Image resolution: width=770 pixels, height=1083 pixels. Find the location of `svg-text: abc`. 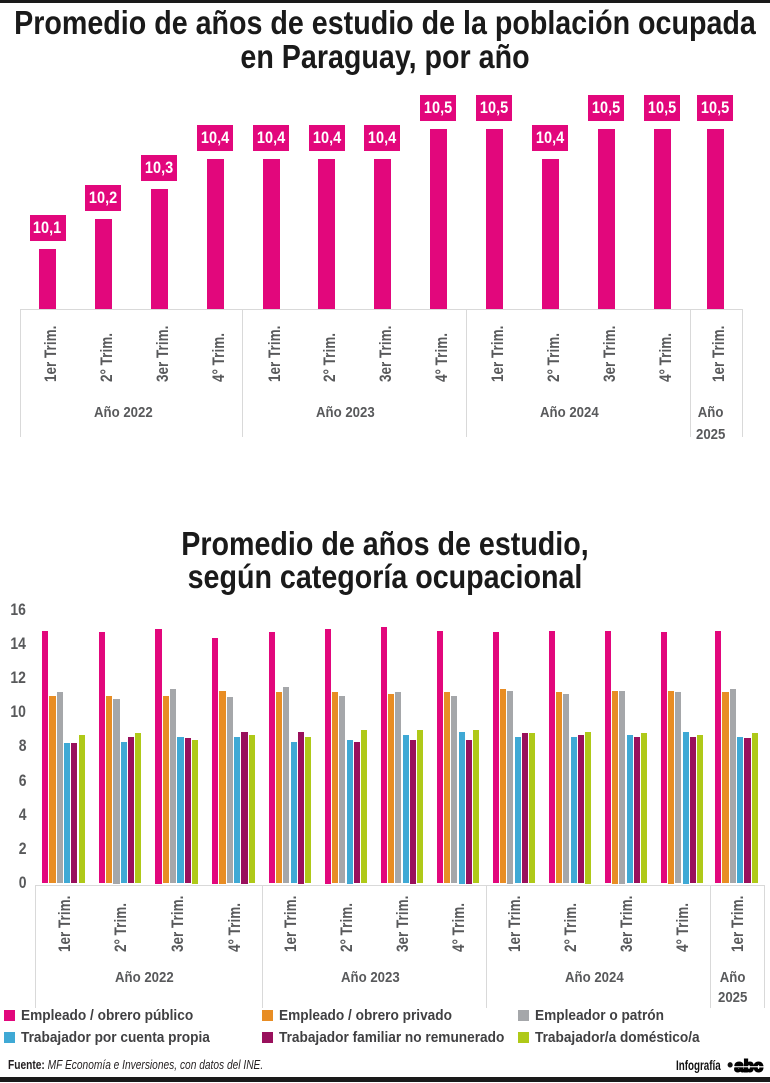

svg-text: abc is located at coordinates (749, 1065).